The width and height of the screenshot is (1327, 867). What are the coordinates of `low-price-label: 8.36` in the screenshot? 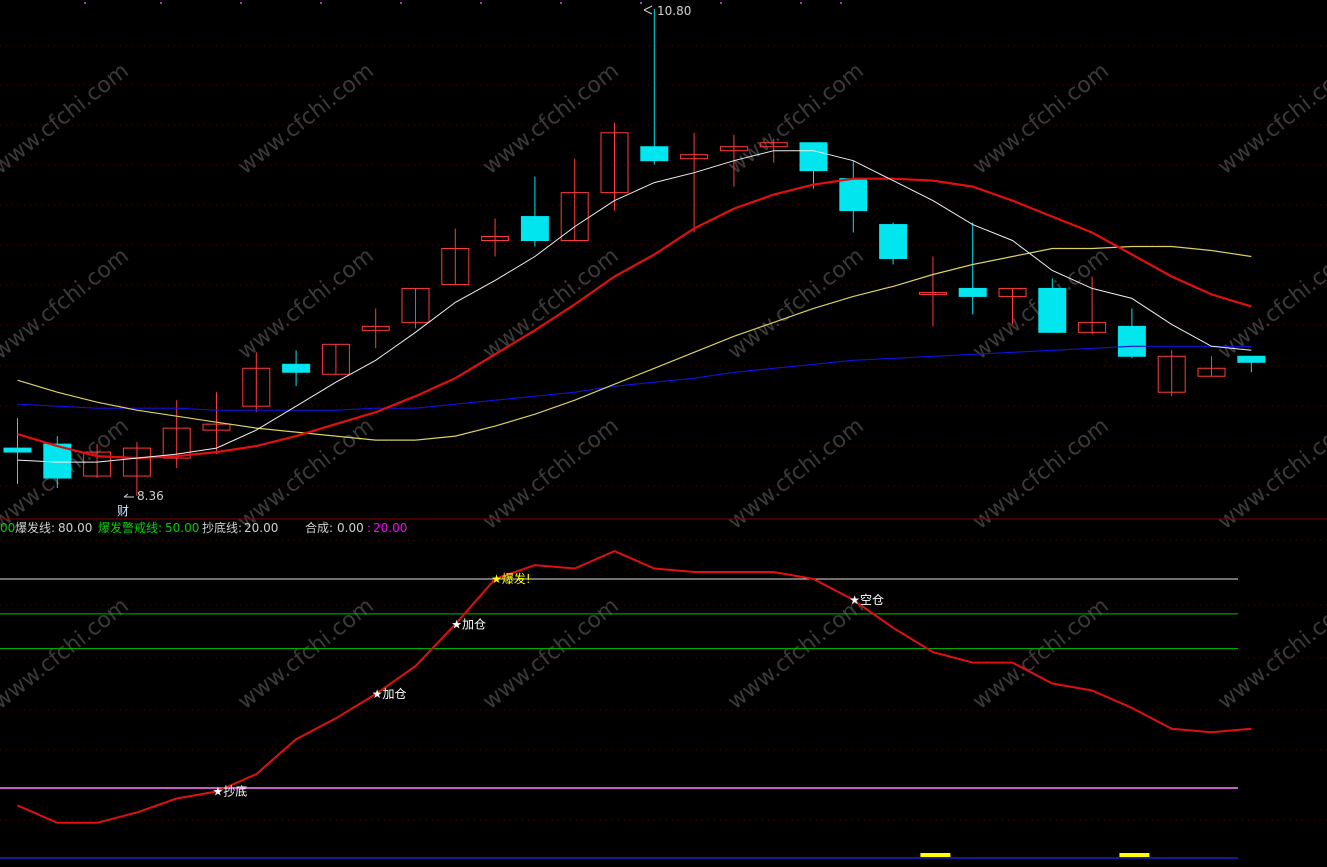 It's located at (150, 496).